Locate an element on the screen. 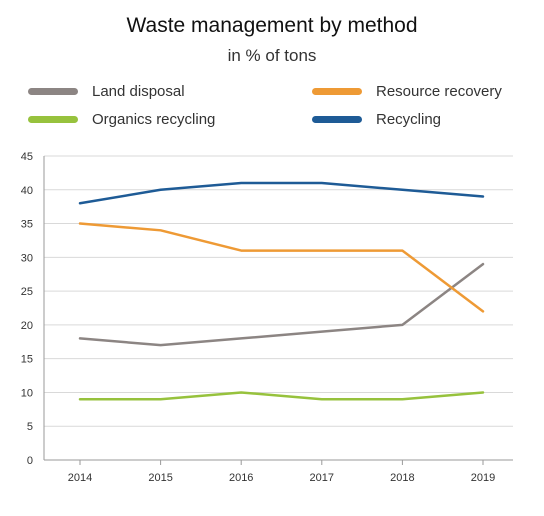 The image size is (544, 516). x-tick-label-2016: 2016 is located at coordinates (241, 478).